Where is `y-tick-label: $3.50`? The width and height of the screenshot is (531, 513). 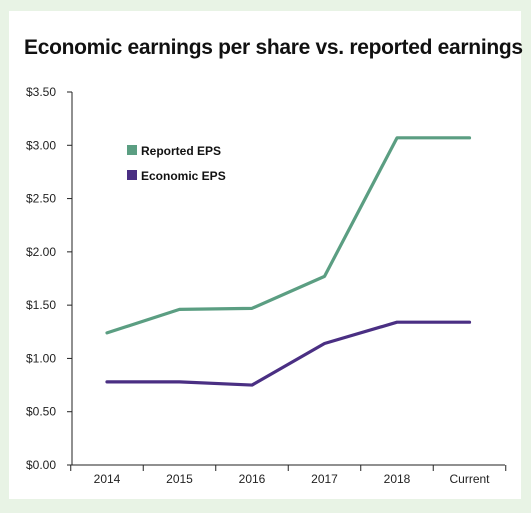
y-tick-label: $3.50 is located at coordinates (41, 92).